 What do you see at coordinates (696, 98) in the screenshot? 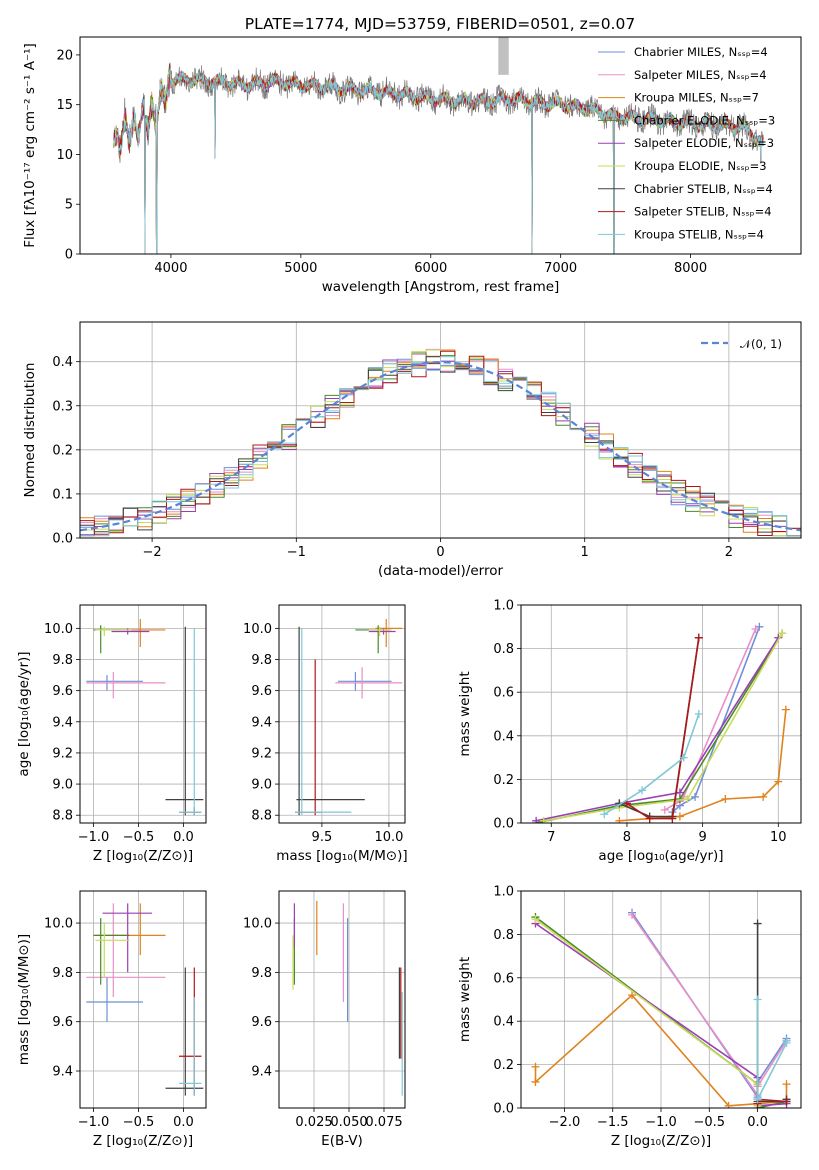
I see `legend-label: Kroupa MILES, Nₛₛₚ=7` at bounding box center [696, 98].